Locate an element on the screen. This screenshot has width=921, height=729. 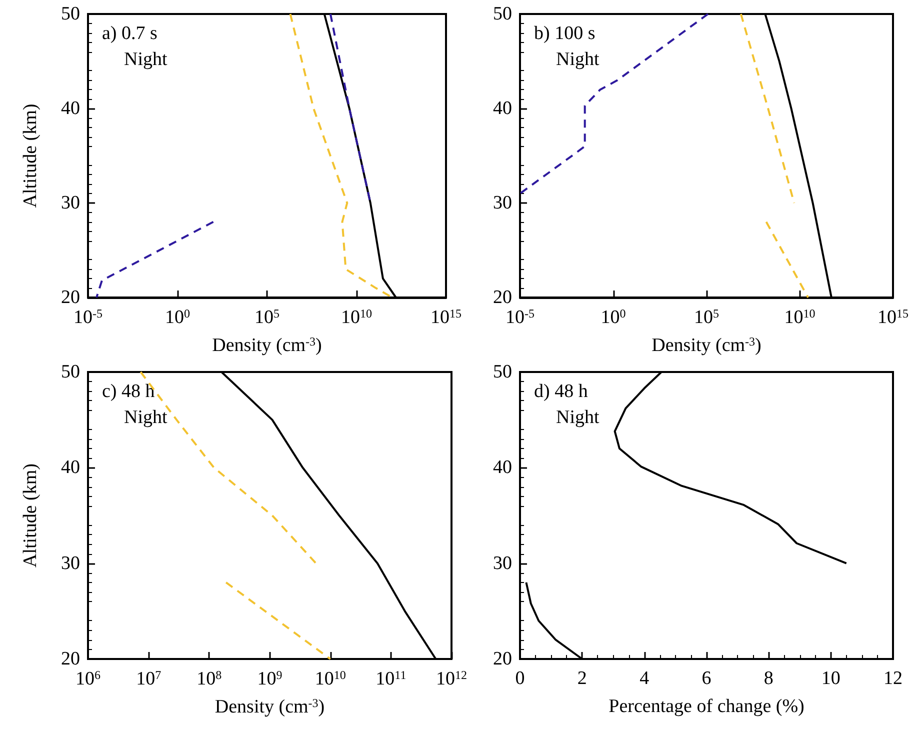
x-tick-label: 4 is located at coordinates (645, 678).